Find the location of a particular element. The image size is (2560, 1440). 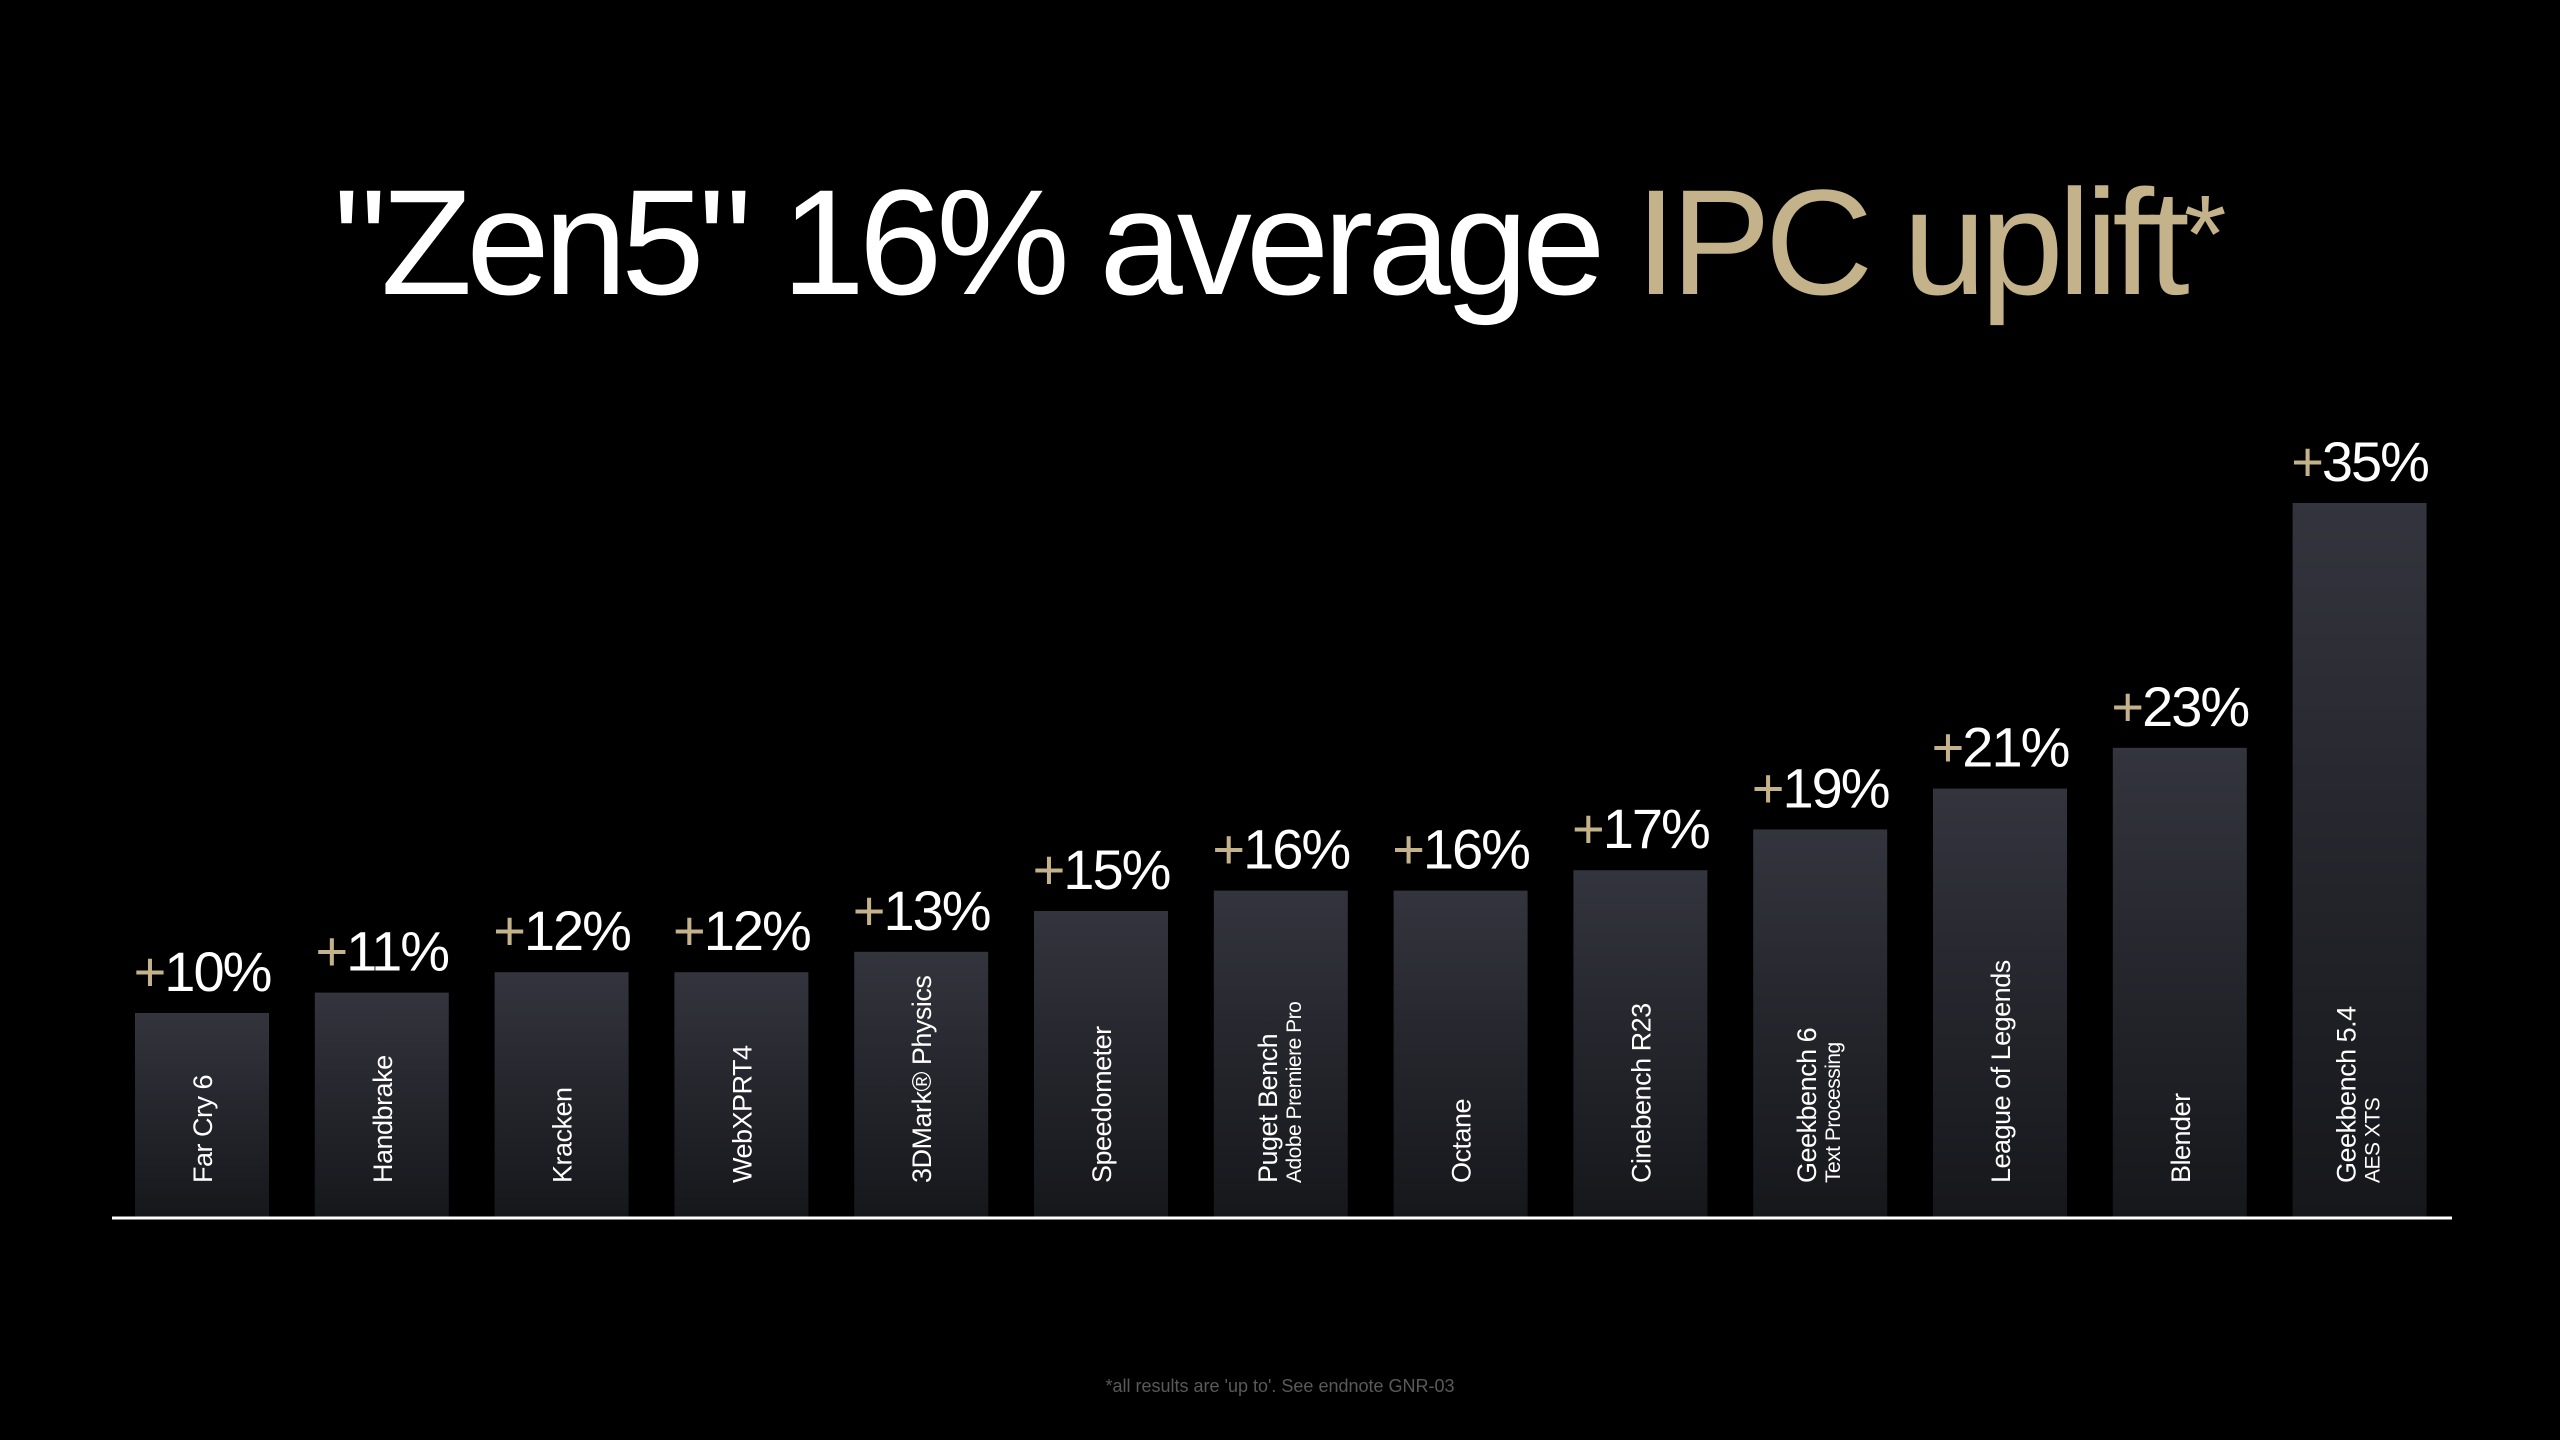

bar-value-label: +17% is located at coordinates (1640, 828).